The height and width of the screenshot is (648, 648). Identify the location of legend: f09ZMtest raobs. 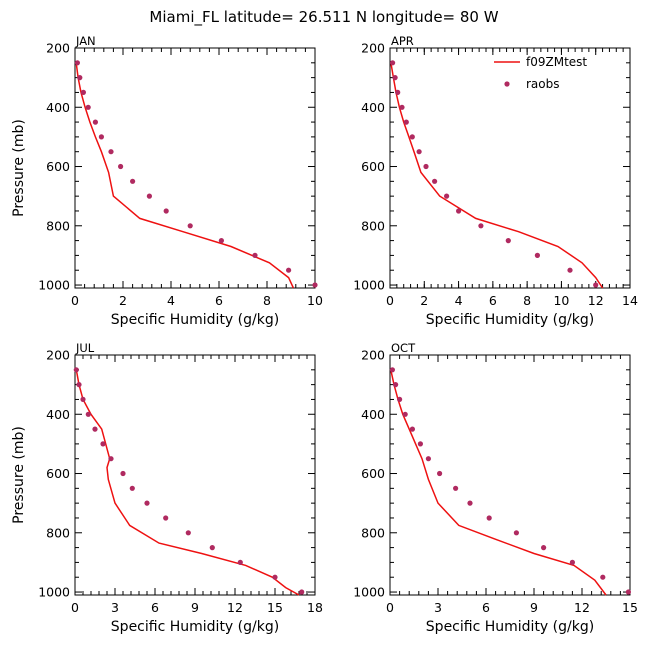
(540, 73).